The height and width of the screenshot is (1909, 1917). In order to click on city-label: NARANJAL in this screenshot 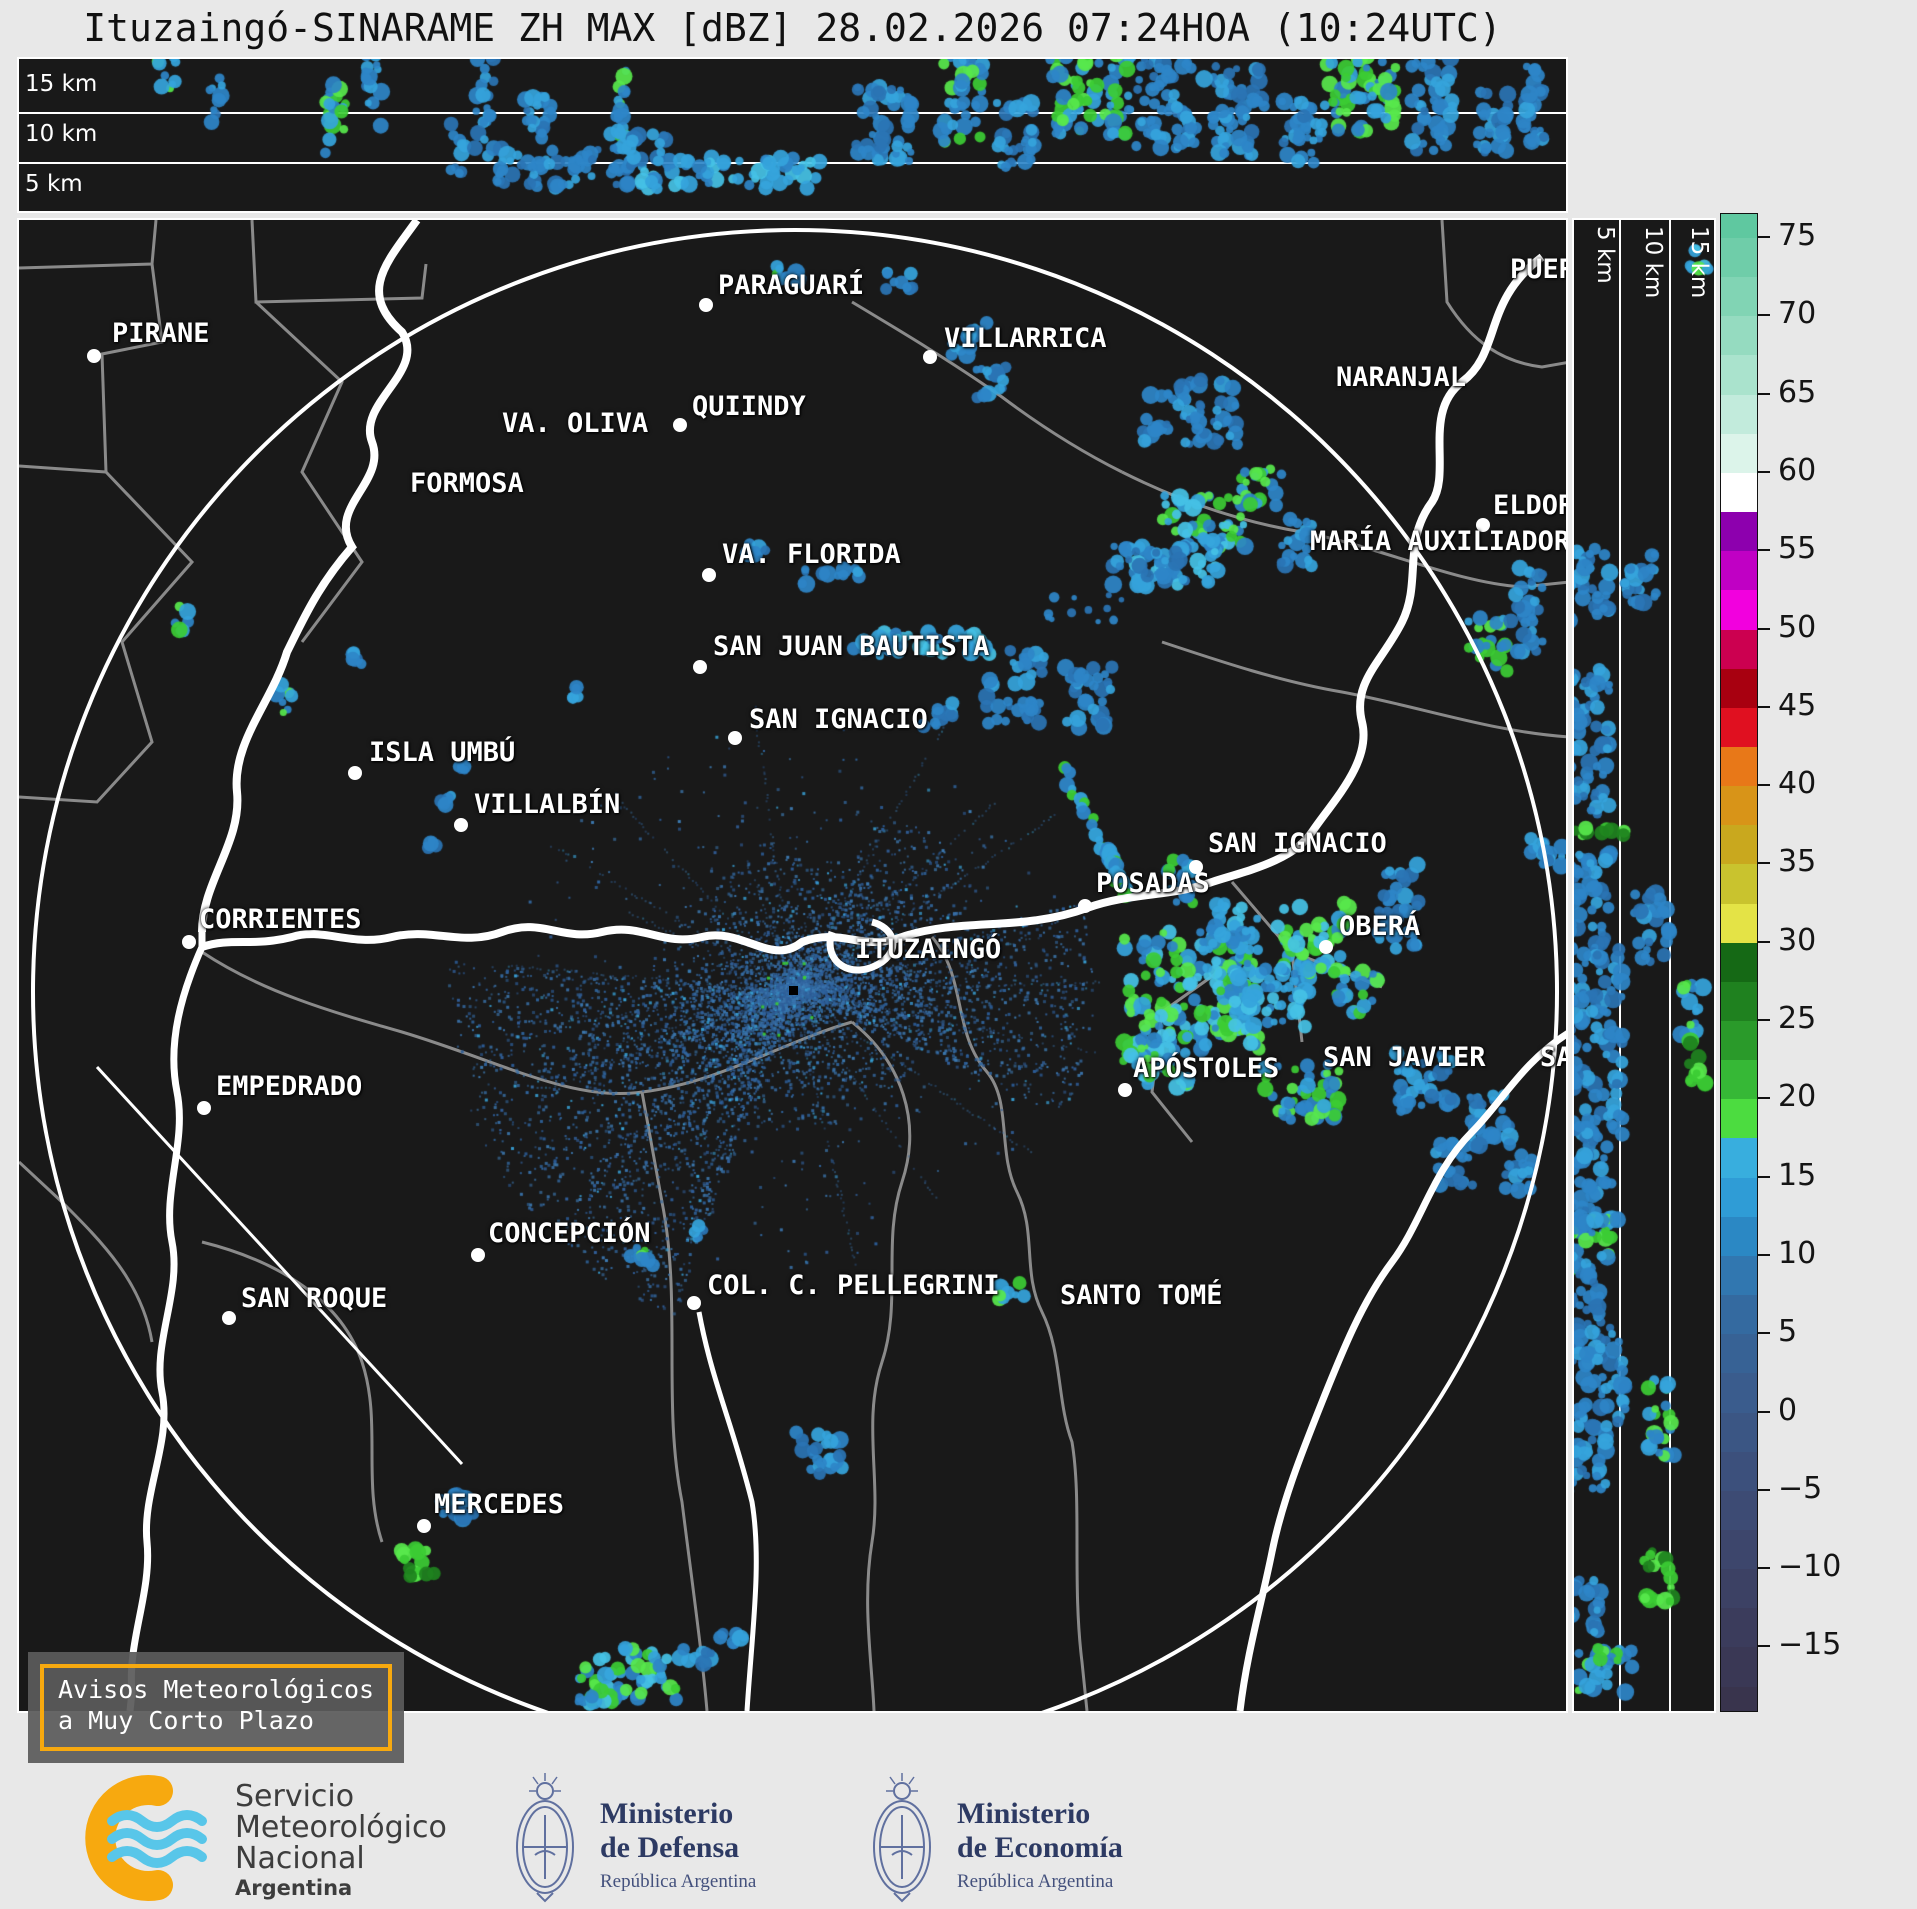, I will do `click(1401, 377)`.